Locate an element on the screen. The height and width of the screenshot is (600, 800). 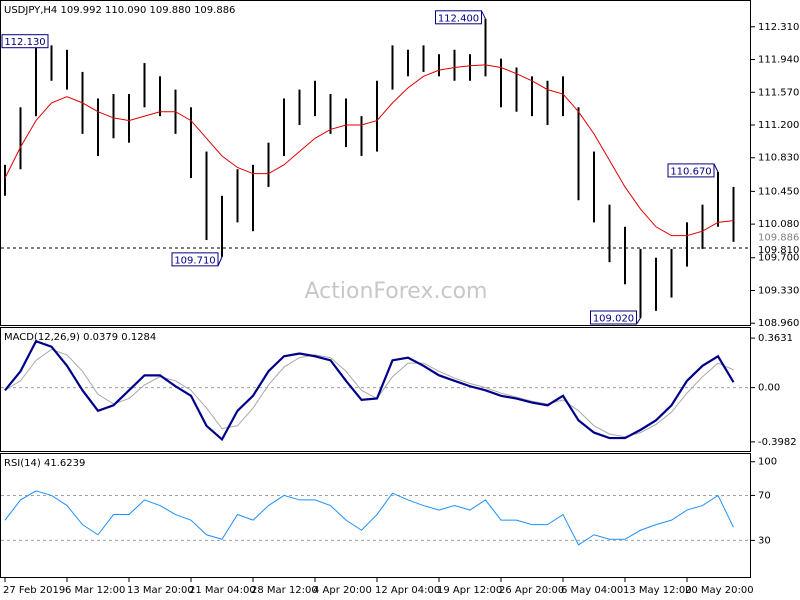
x-tick-label: 21 Mar 04:00 is located at coordinates (222, 590).